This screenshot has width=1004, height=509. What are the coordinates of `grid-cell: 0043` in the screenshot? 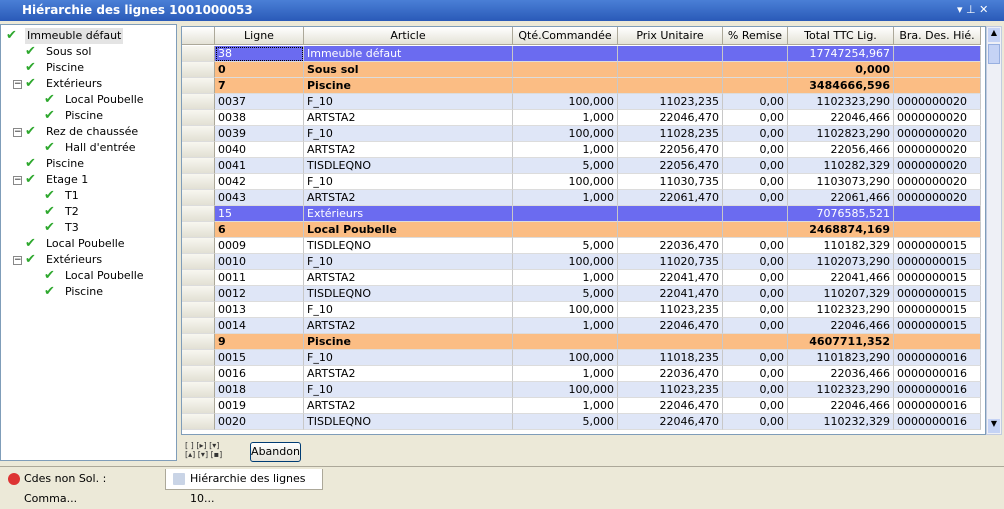 It's located at (259, 198).